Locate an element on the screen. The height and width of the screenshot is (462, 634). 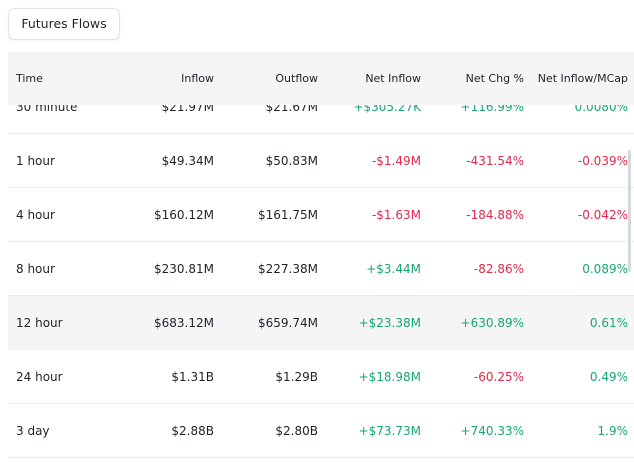
table-cell: -0.039% is located at coordinates (602, 160).